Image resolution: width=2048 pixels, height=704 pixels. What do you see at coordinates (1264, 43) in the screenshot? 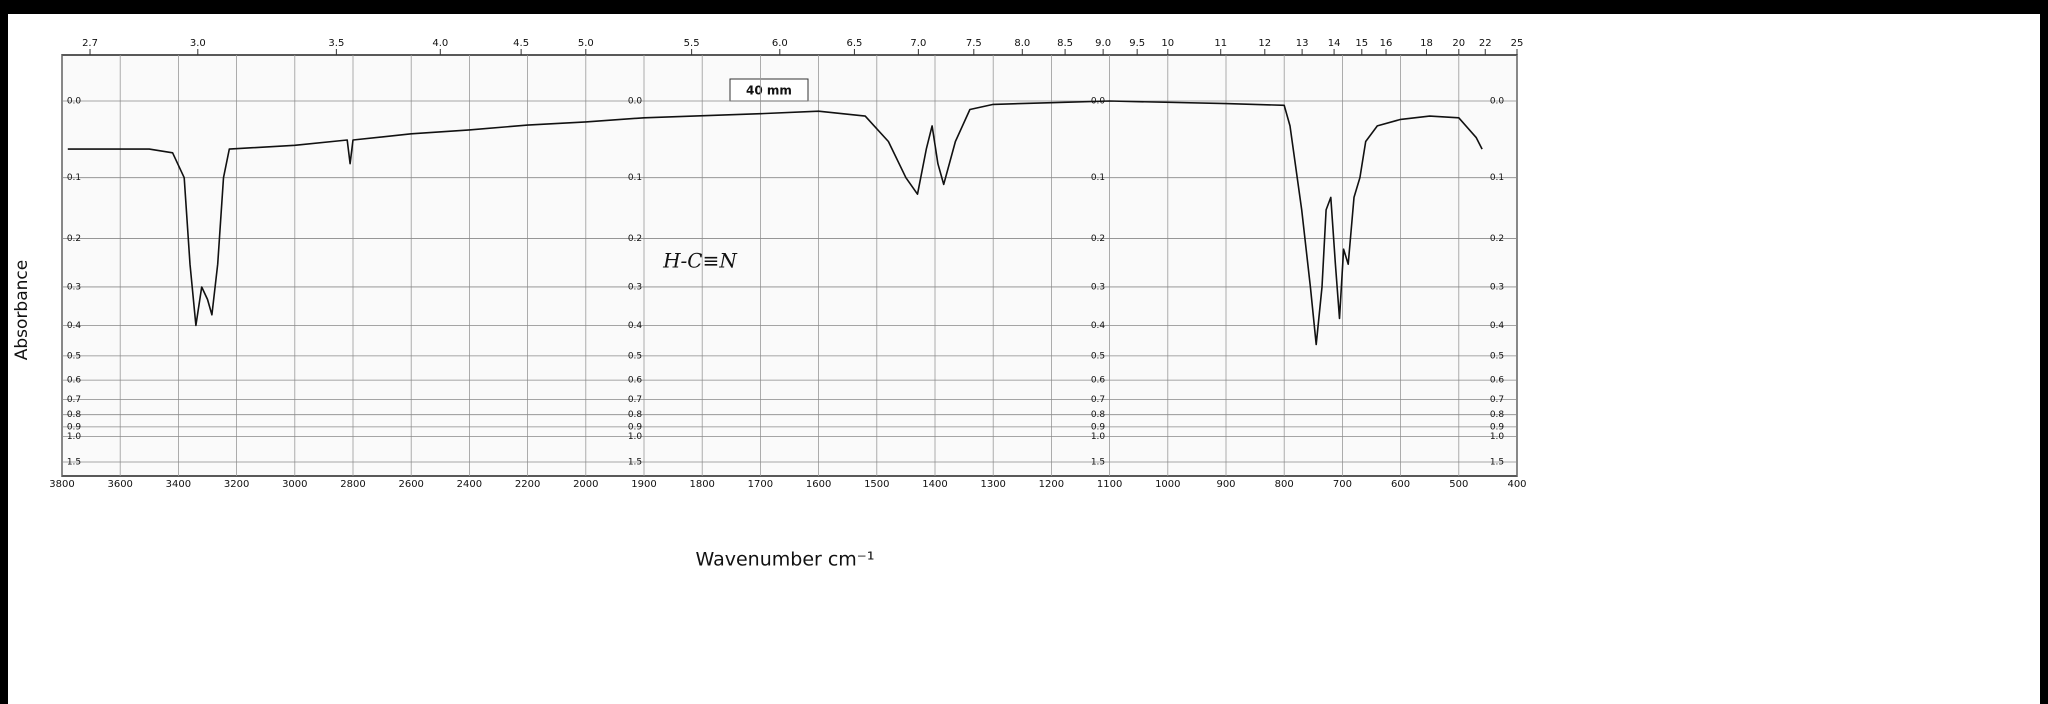
I see `x2-tick-label: 12` at bounding box center [1264, 43].